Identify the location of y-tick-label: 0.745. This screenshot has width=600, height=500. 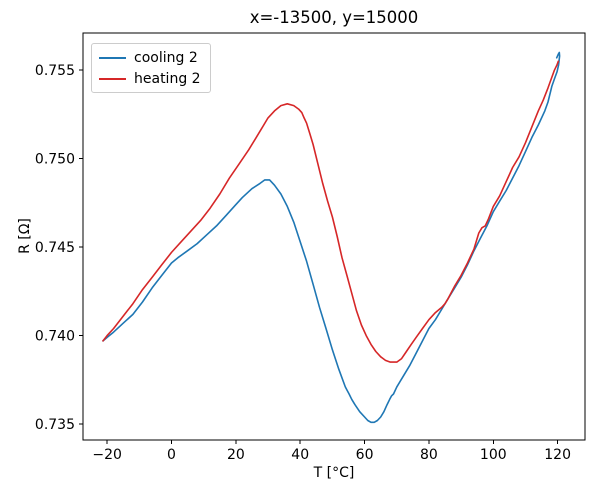
(55, 248).